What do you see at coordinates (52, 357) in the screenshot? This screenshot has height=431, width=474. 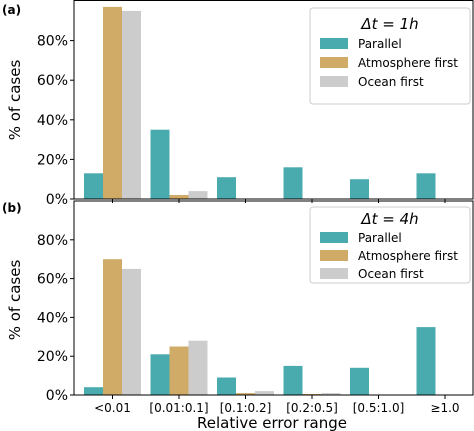 I see `panel-b-ytick-label-1: 20%` at bounding box center [52, 357].